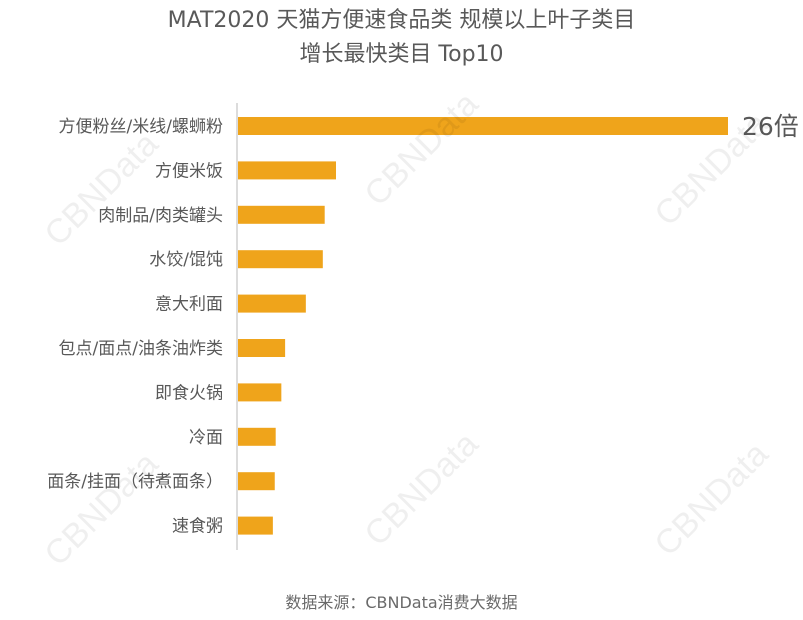 The image size is (803, 620). Describe the element at coordinates (401, 54) in the screenshot. I see `chart-title-line2: 增长最快类目 Top10` at that location.